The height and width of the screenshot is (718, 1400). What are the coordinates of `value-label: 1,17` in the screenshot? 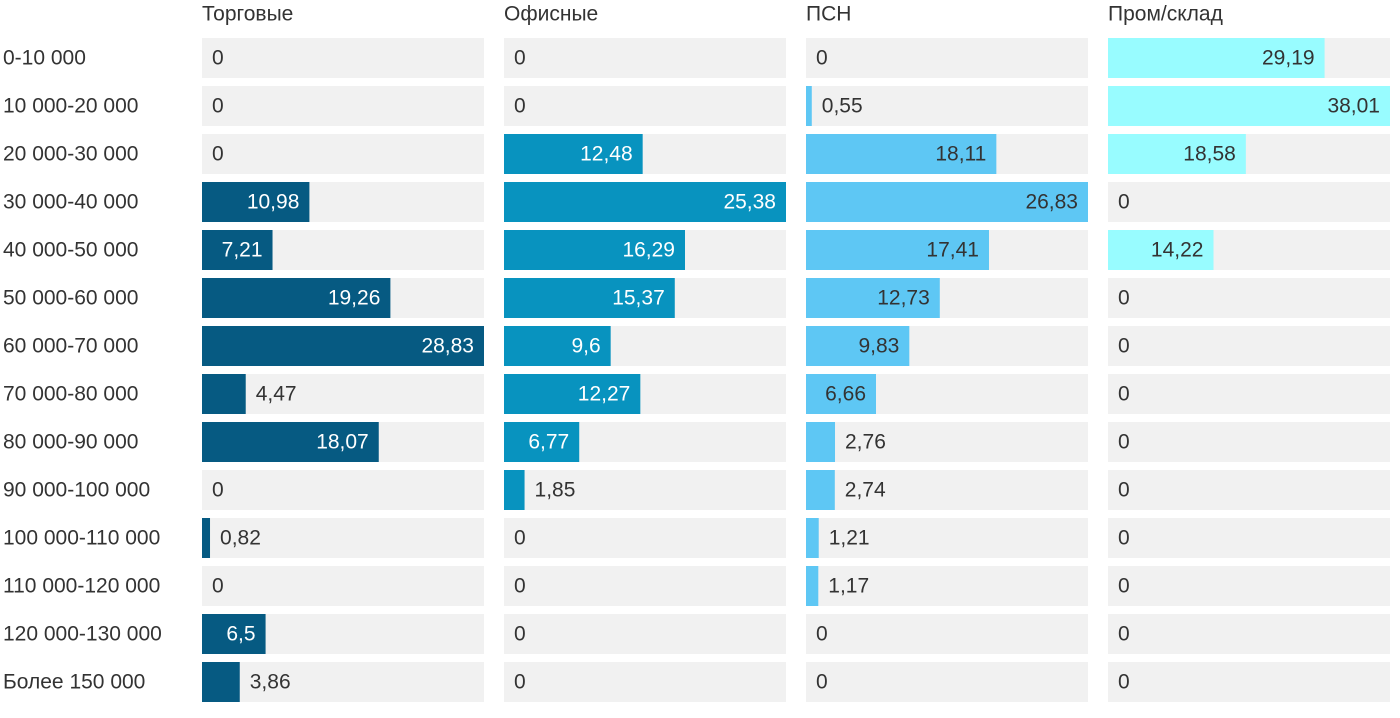 It's located at (848, 586).